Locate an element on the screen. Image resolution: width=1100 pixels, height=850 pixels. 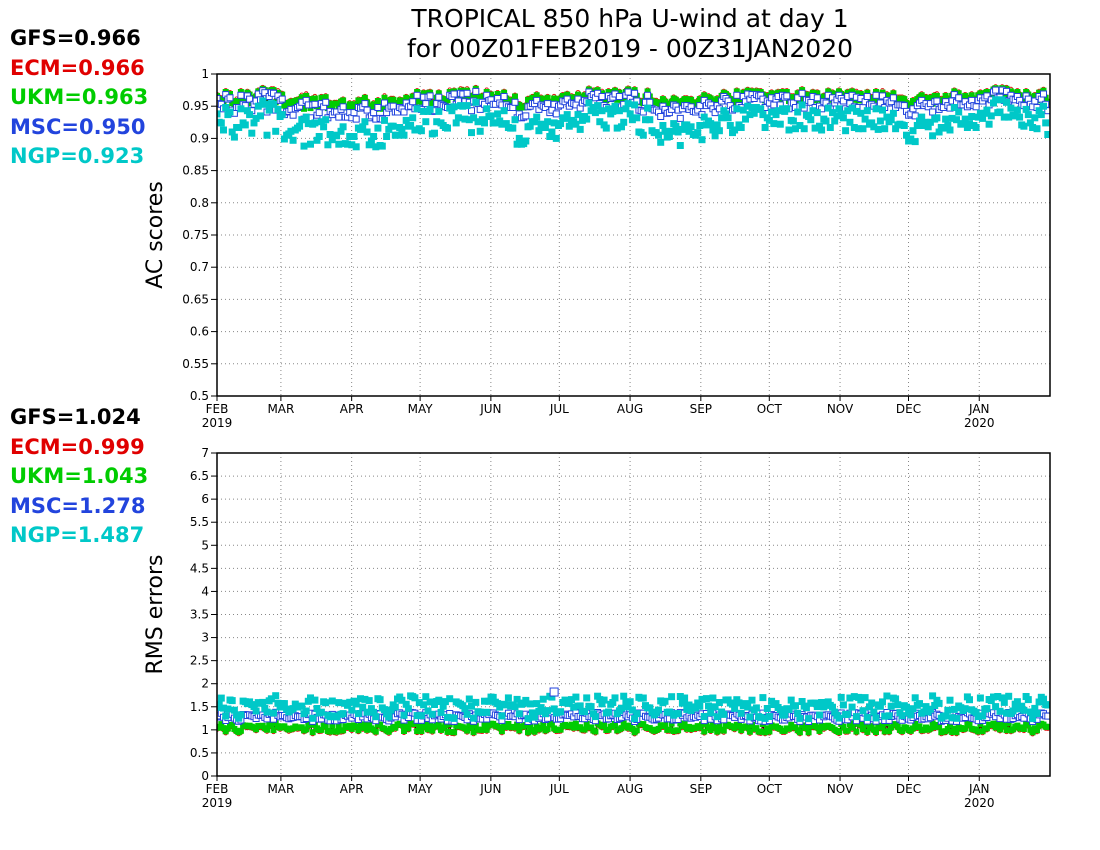
ac-xtick-label: FEB is located at coordinates (217, 409).